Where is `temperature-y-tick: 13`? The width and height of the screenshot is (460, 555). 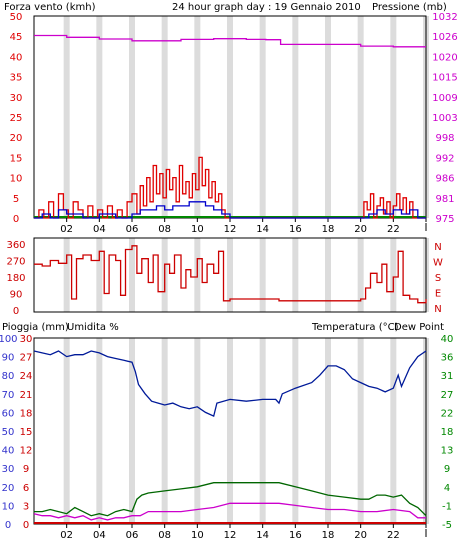 temperature-y-tick: 13 is located at coordinates (447, 451).